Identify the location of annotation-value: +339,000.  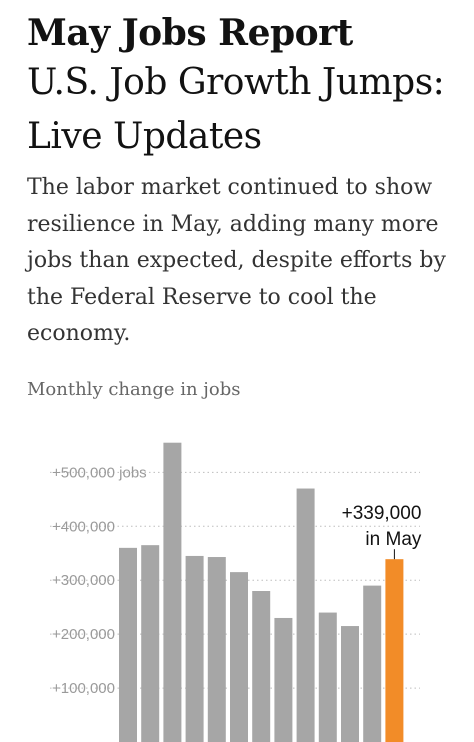
(382, 513).